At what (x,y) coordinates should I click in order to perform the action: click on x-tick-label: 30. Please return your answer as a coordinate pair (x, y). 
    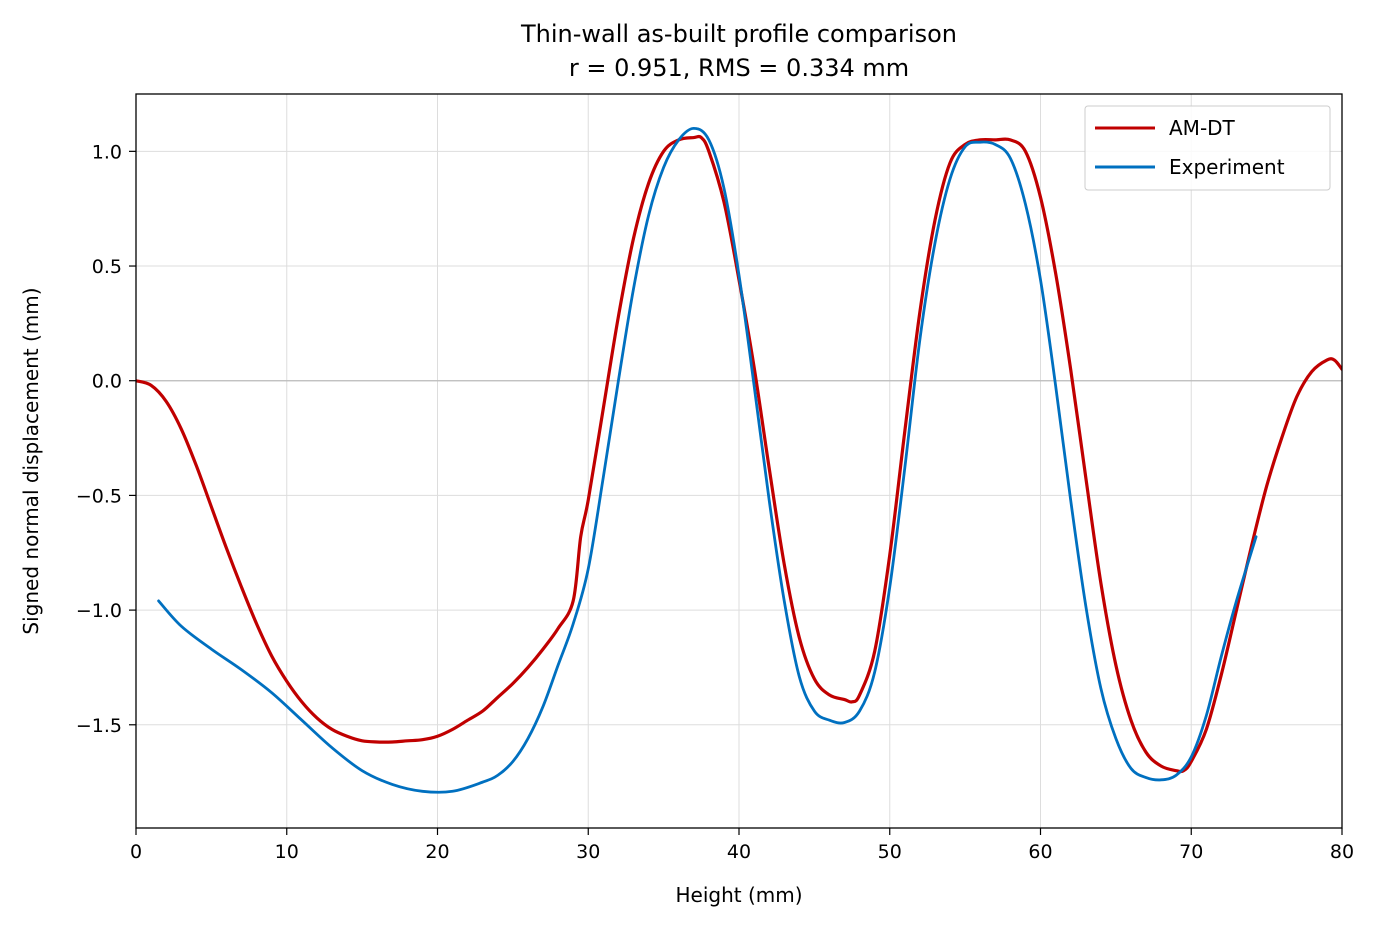
    Looking at the image, I should click on (588, 852).